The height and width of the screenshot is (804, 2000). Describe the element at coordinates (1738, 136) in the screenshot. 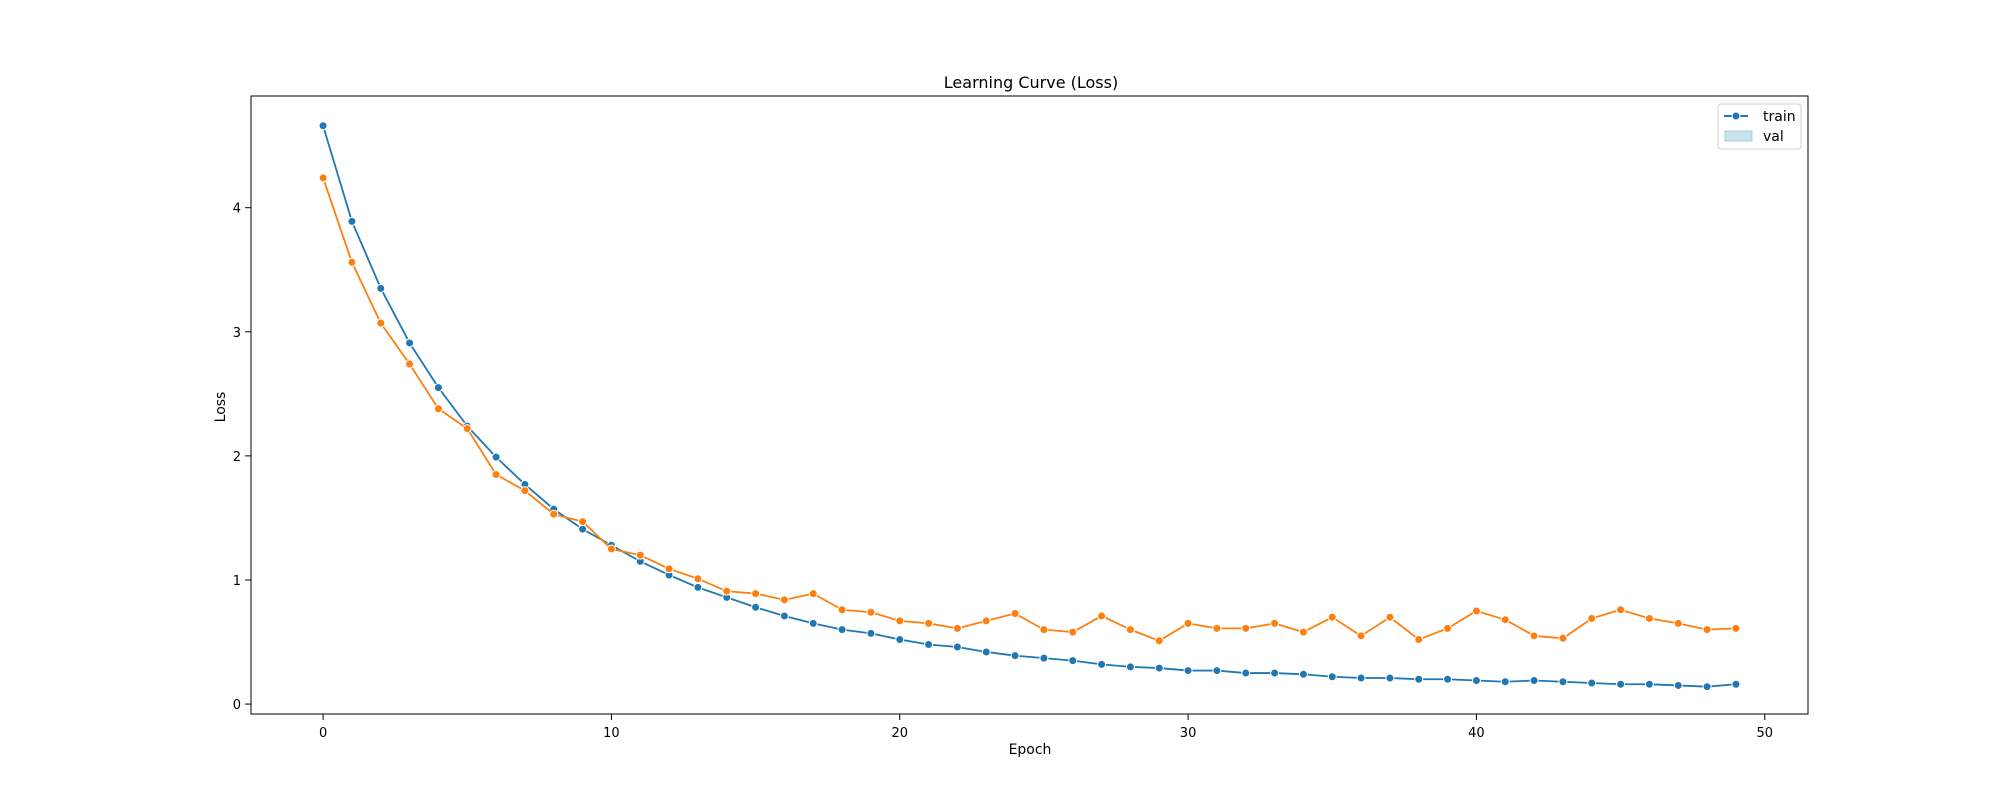

I see `legend-val-box-swatch` at that location.